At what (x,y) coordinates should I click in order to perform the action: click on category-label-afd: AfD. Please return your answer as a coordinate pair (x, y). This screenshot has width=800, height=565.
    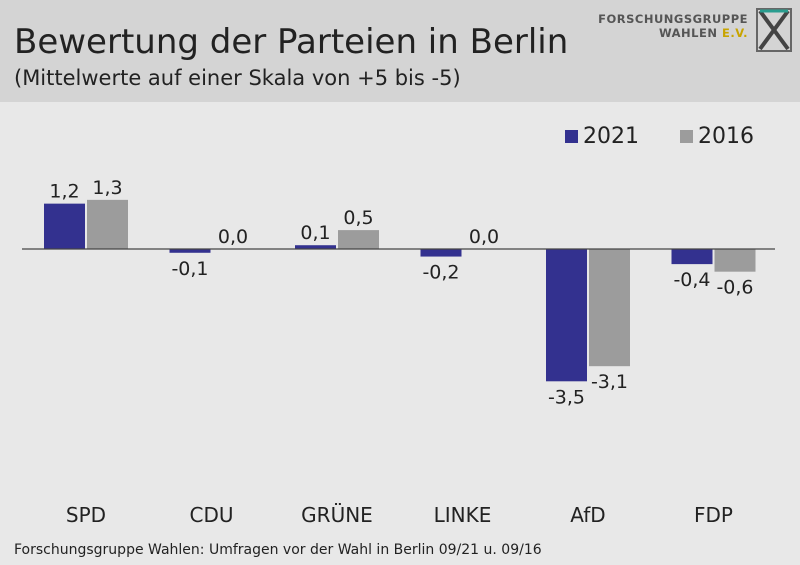
    Looking at the image, I should click on (587, 515).